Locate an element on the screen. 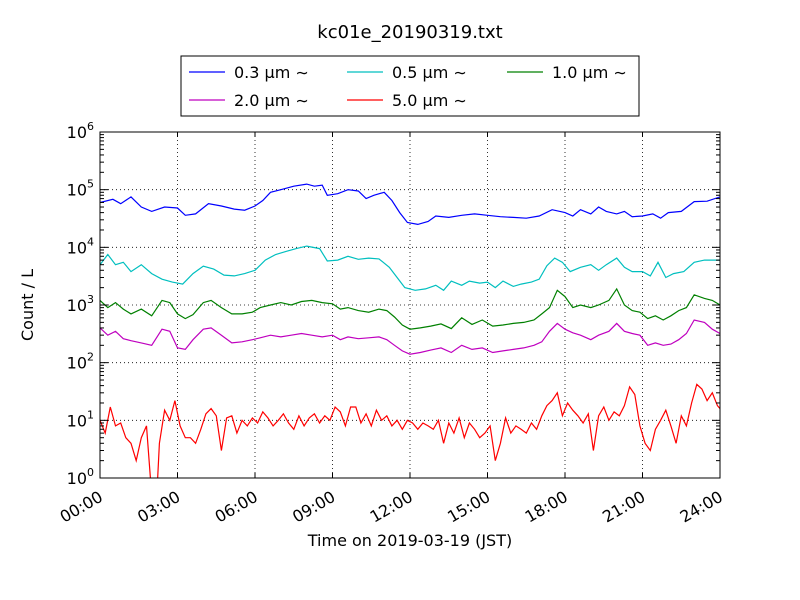  x-tick-label: 18:00 is located at coordinates (546, 507).